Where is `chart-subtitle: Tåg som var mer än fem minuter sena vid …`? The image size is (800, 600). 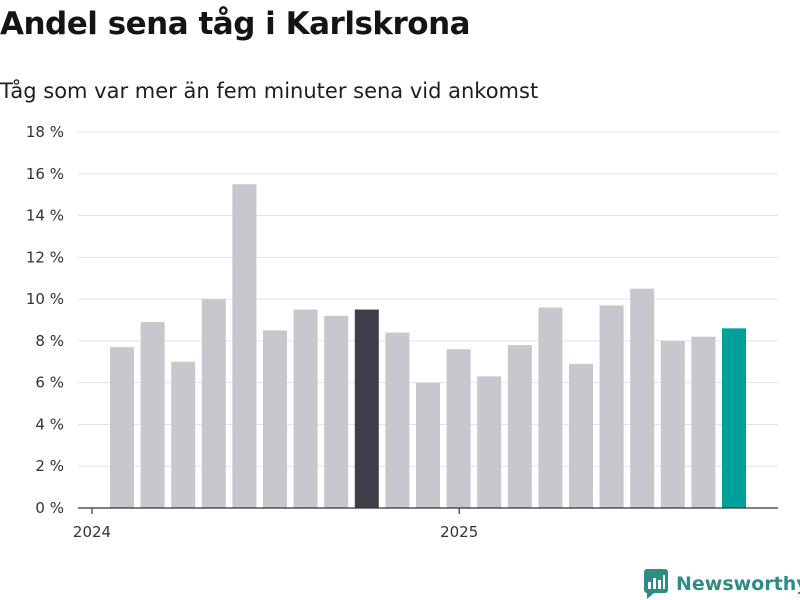 chart-subtitle: Tåg som var mer än fem minuter sena vid … is located at coordinates (269, 91).